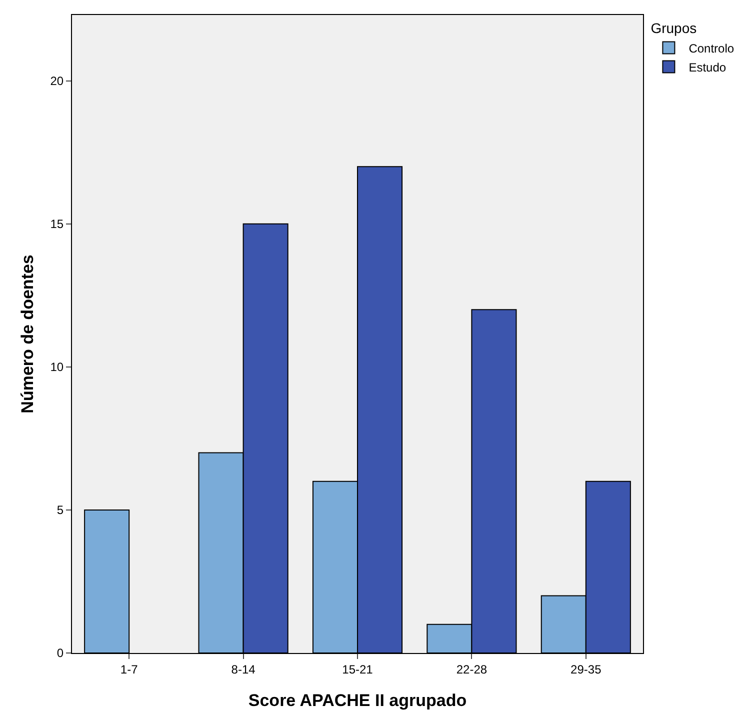 The height and width of the screenshot is (717, 752). What do you see at coordinates (357, 700) in the screenshot?
I see `x-axis-title: Score APACHE II agrupado` at bounding box center [357, 700].